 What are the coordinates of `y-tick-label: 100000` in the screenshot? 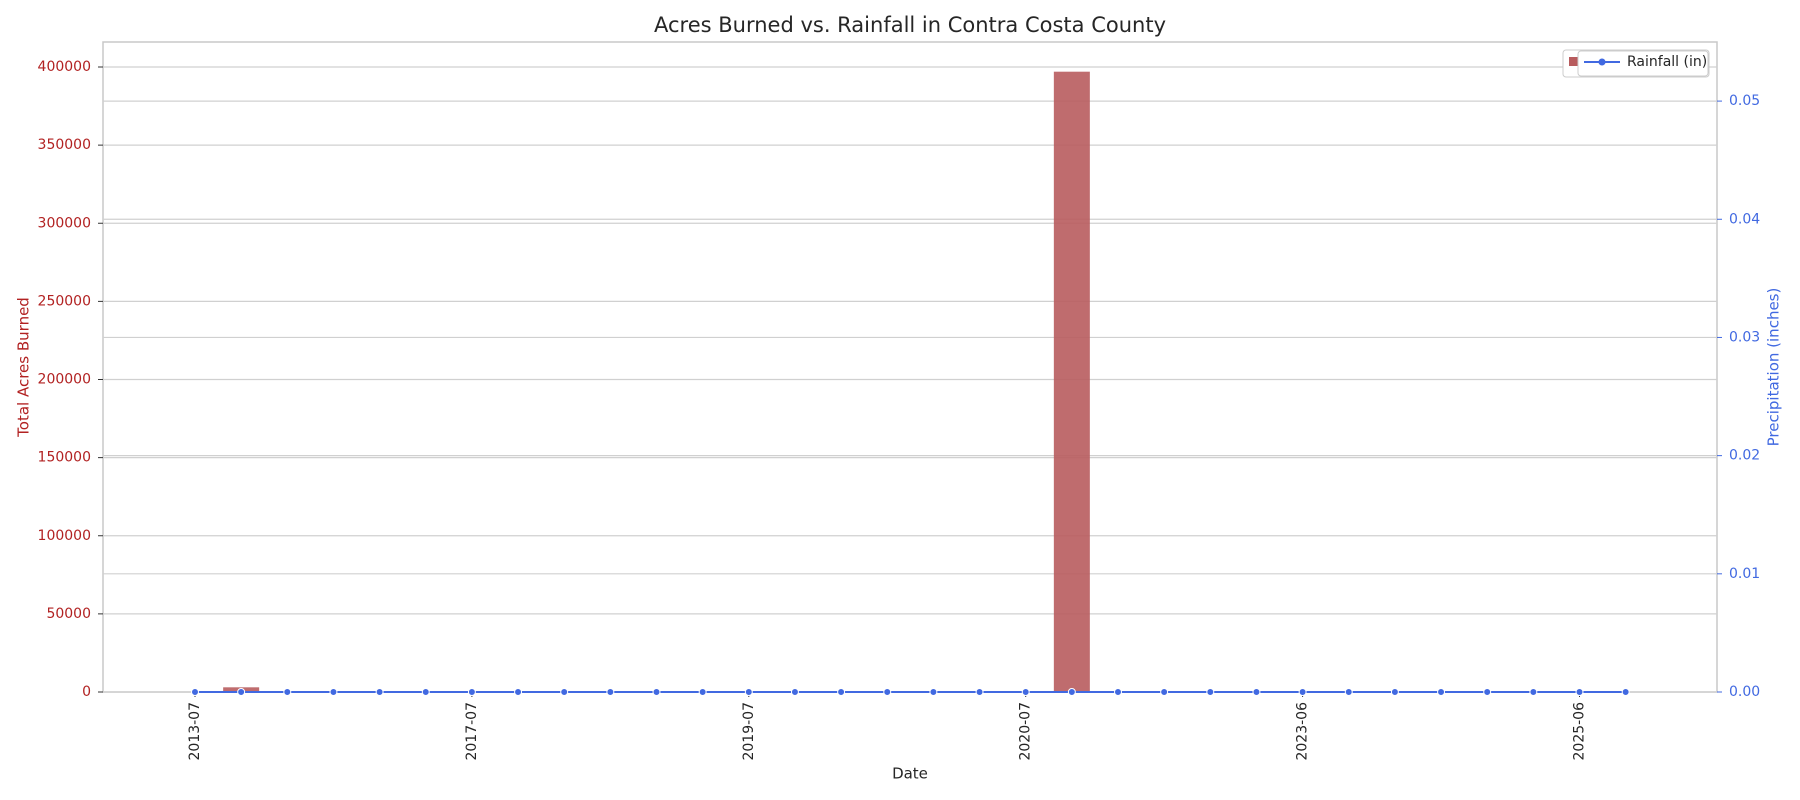 It's located at (64, 536).